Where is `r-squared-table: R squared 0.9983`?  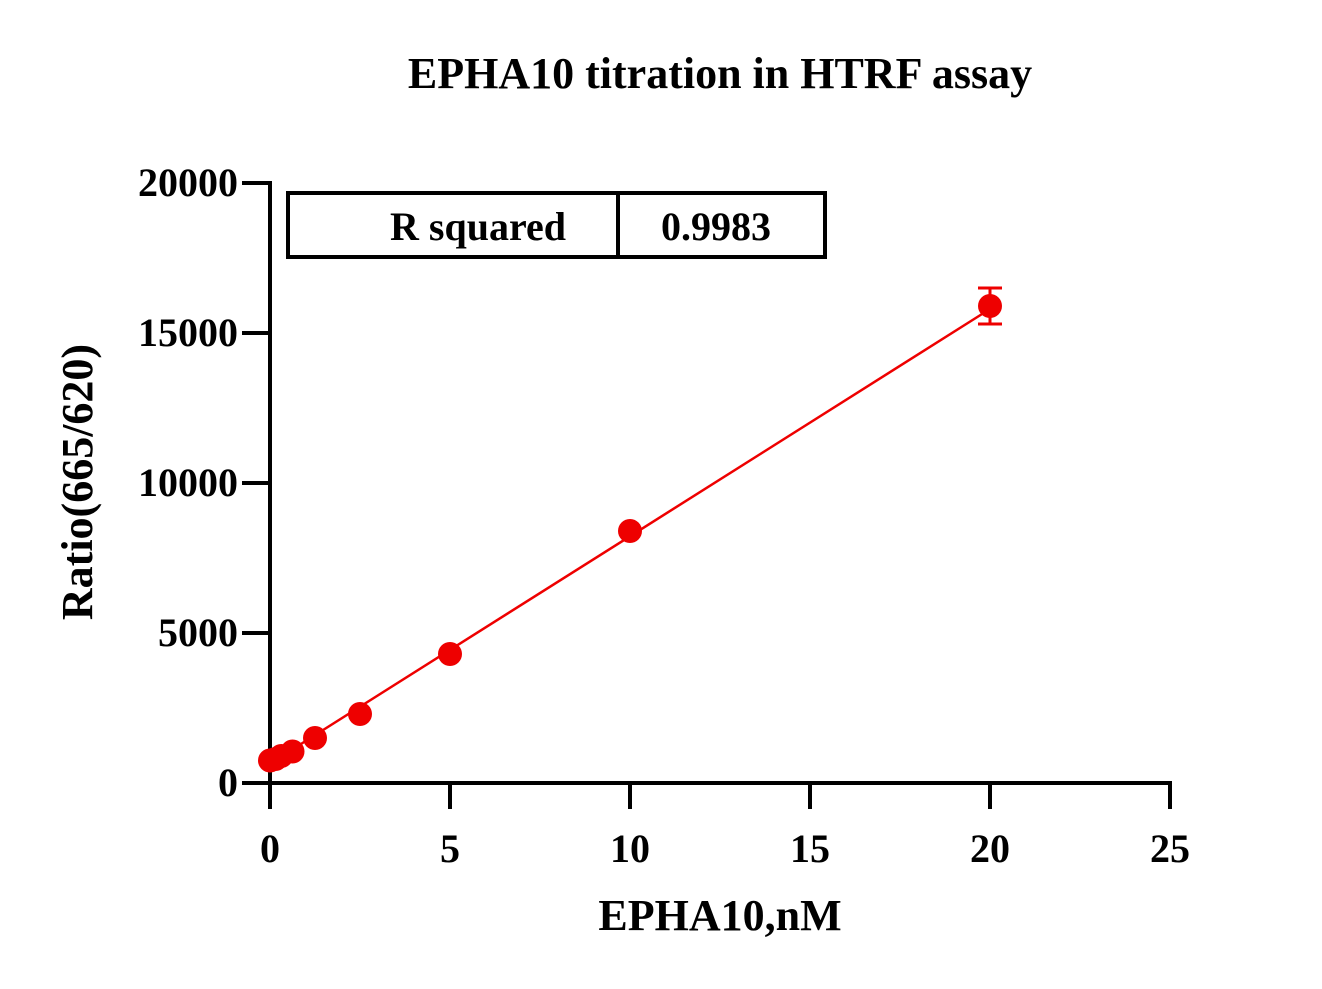
r-squared-table: R squared 0.9983 is located at coordinates (556, 225).